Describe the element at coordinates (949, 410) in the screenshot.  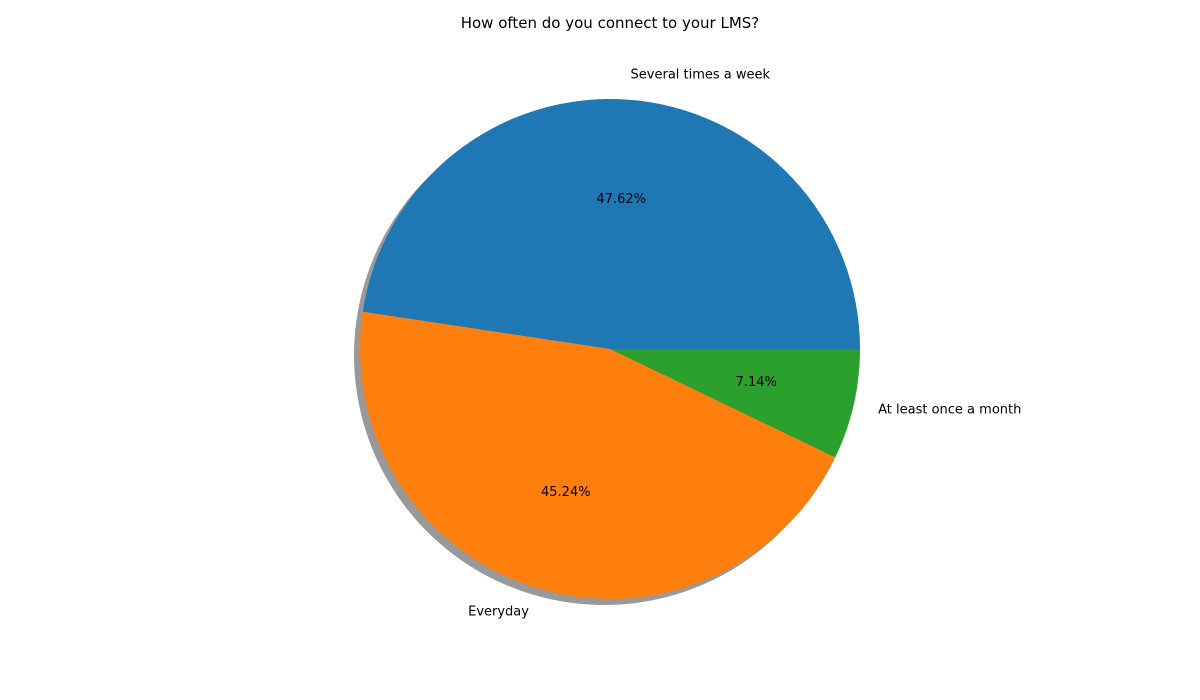
I see `slice-label-at-least-once-a-month: At least once a month` at that location.